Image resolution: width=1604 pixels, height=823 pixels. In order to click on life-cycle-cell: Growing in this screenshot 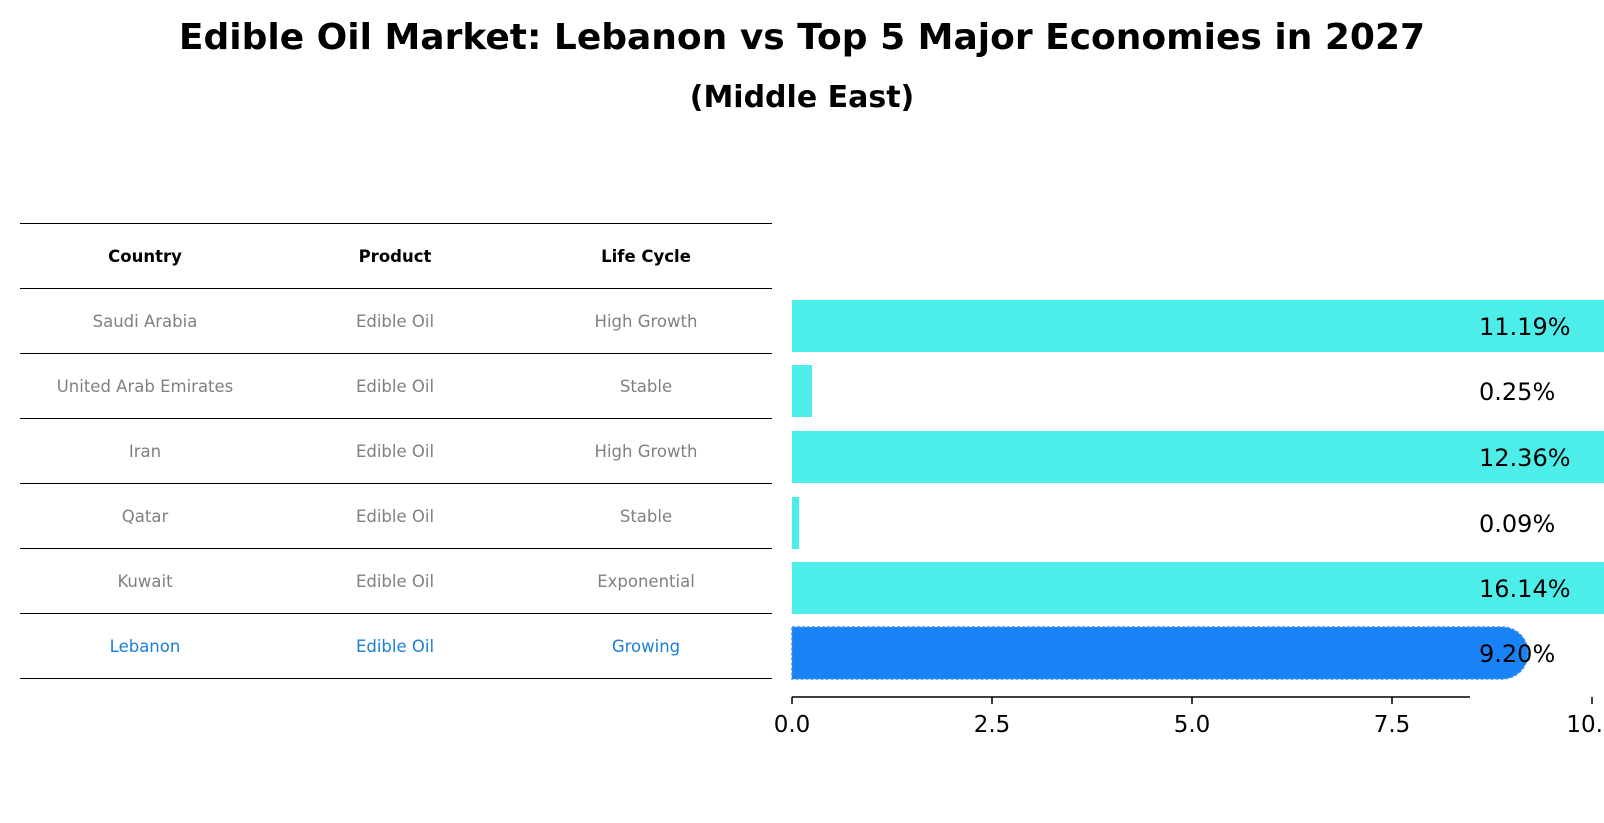, I will do `click(646, 646)`.